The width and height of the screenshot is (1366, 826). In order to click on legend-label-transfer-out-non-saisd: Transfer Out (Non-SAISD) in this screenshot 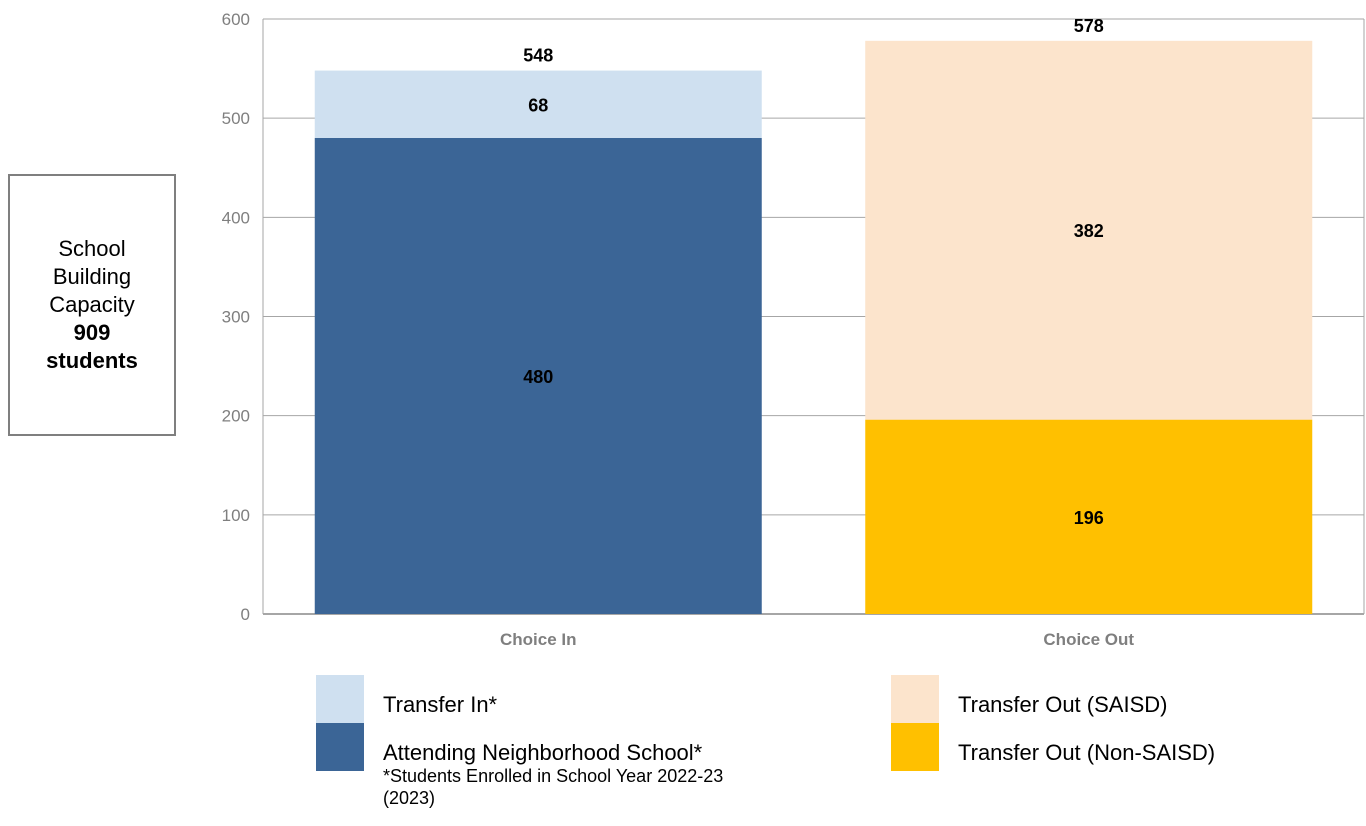, I will do `click(1087, 752)`.